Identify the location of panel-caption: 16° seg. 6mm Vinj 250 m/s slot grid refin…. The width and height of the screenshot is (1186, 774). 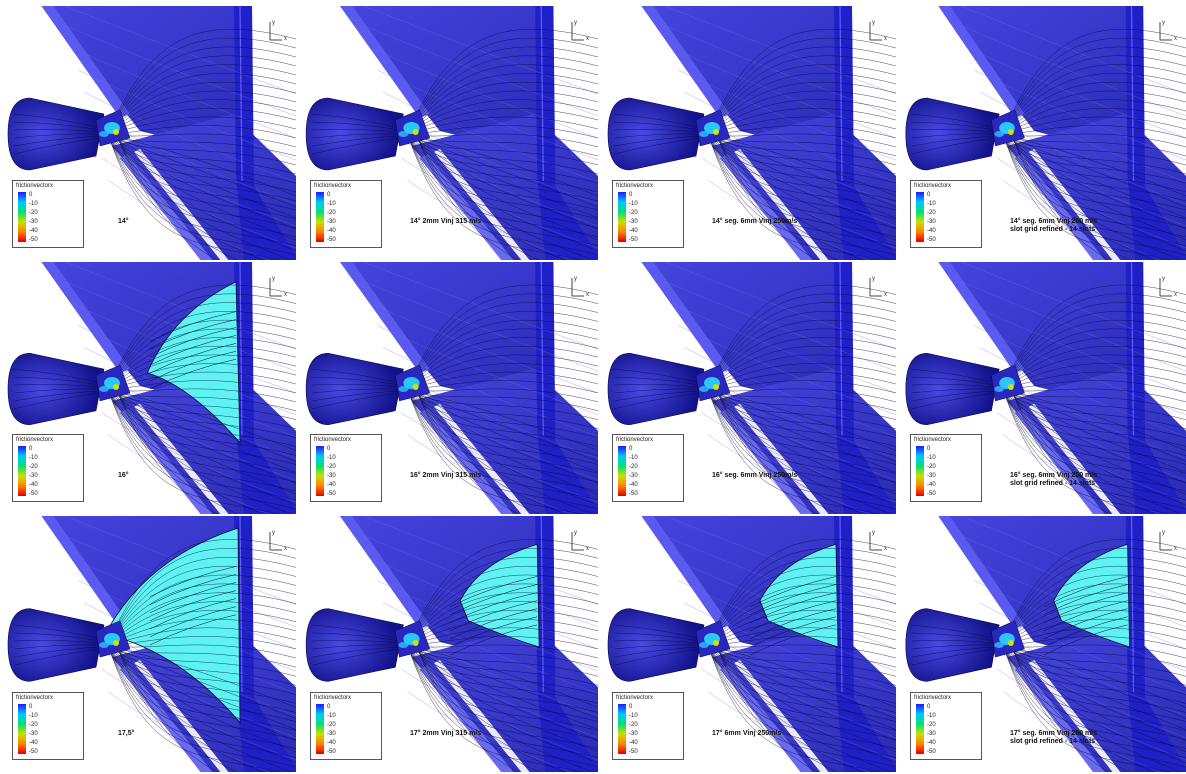
(1053, 480).